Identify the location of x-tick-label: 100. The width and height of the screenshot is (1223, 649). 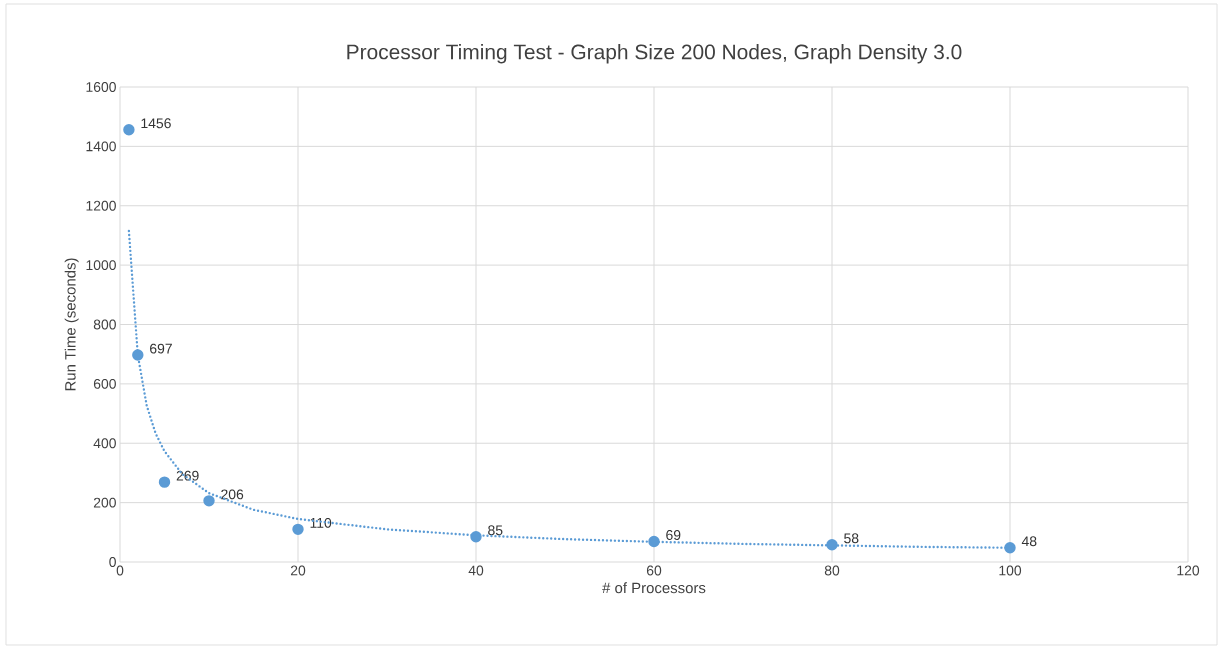
(1010, 570).